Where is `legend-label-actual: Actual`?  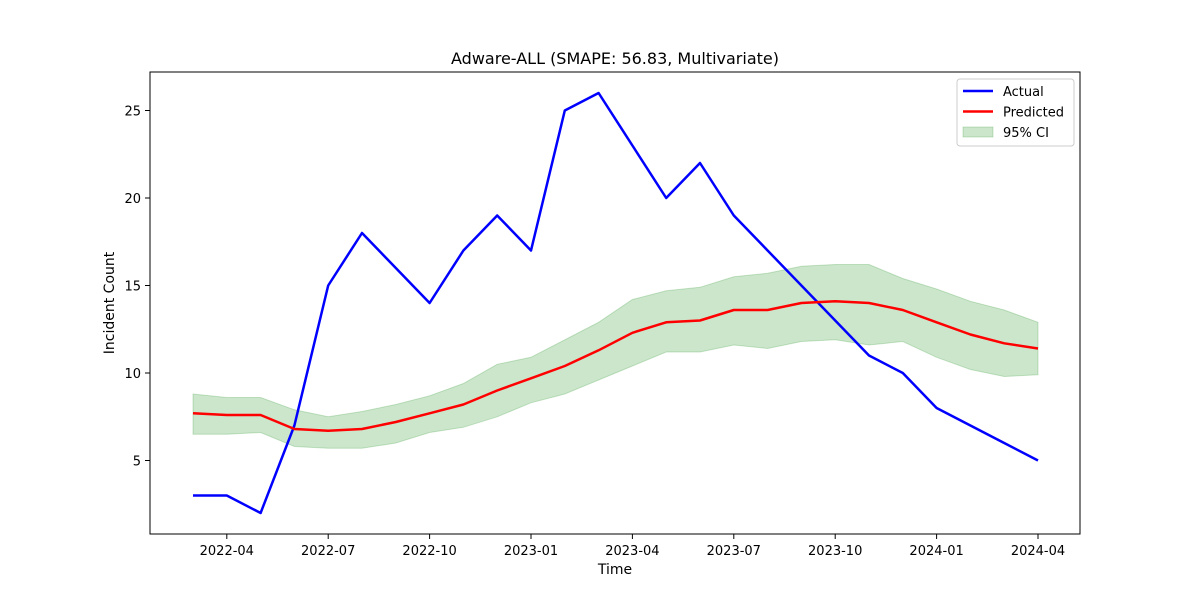
legend-label-actual: Actual is located at coordinates (1023, 92).